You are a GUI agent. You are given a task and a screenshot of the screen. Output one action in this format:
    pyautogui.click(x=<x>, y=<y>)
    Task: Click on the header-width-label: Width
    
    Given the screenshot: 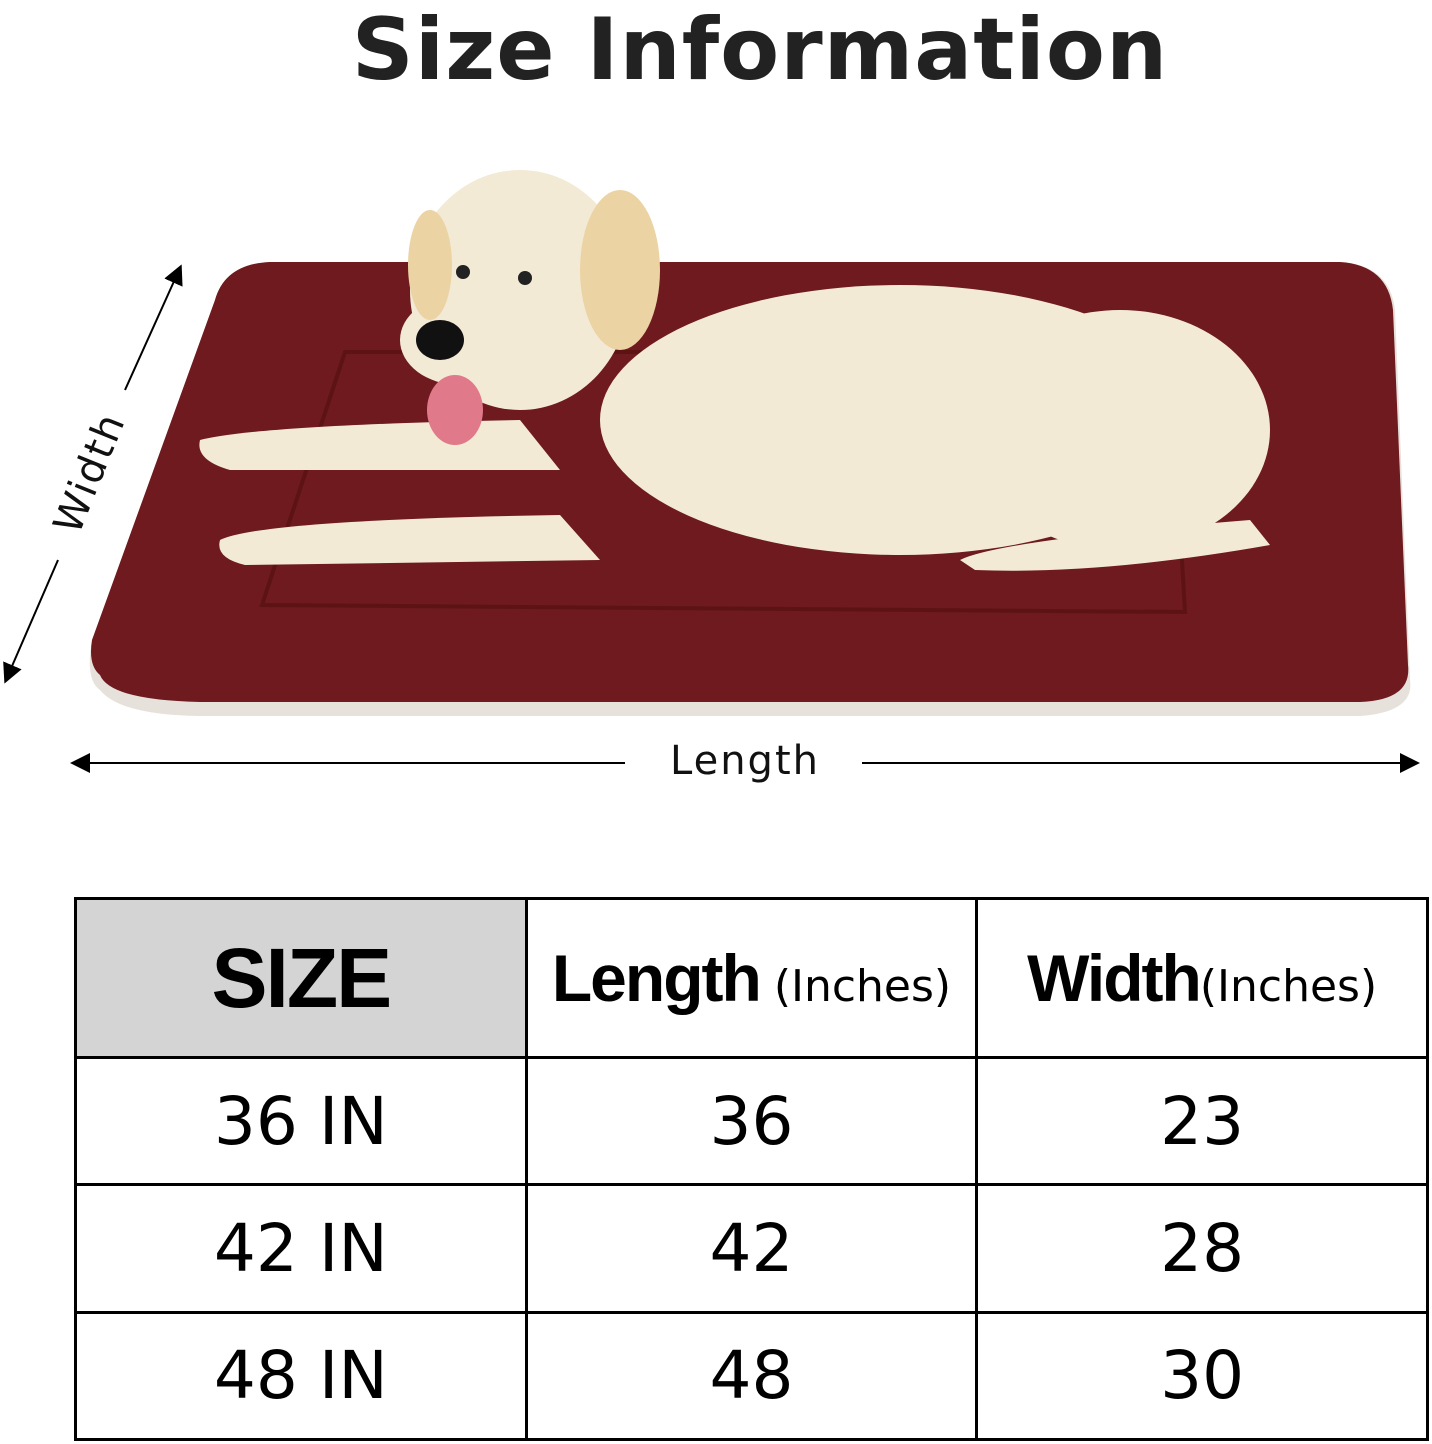 What is the action you would take?
    pyautogui.click(x=1114, y=978)
    